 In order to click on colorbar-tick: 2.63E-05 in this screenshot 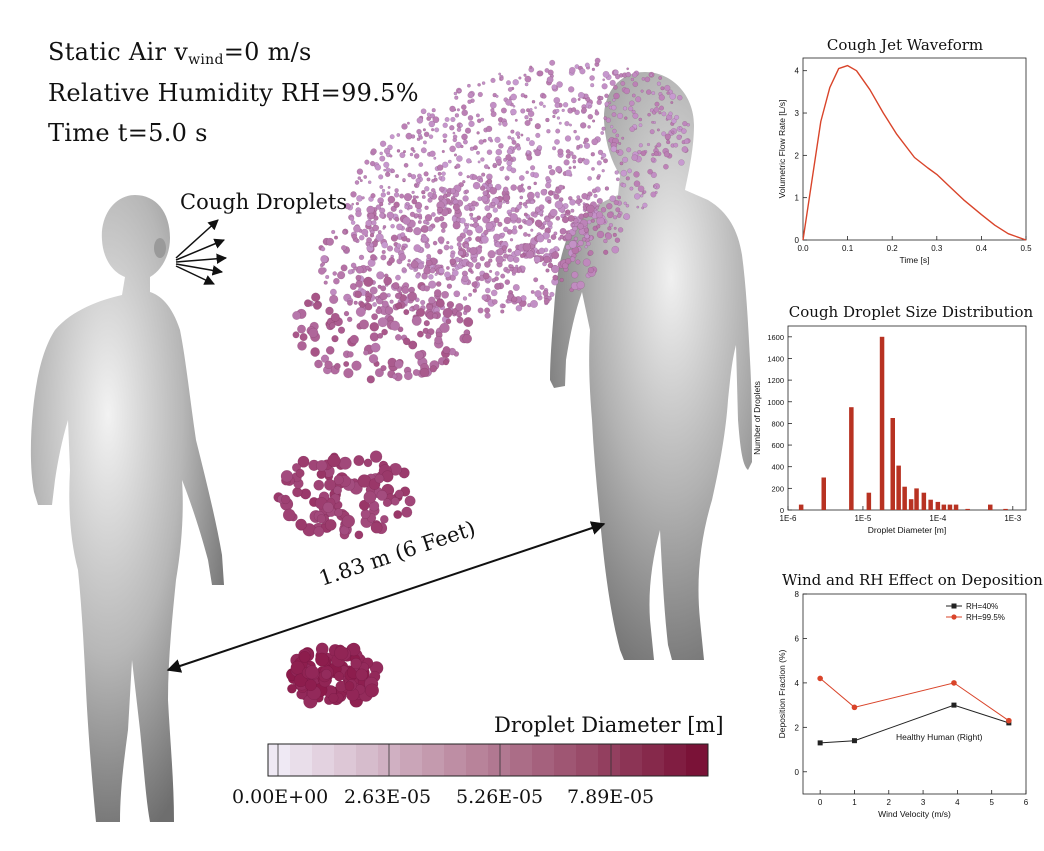, I will do `click(388, 797)`.